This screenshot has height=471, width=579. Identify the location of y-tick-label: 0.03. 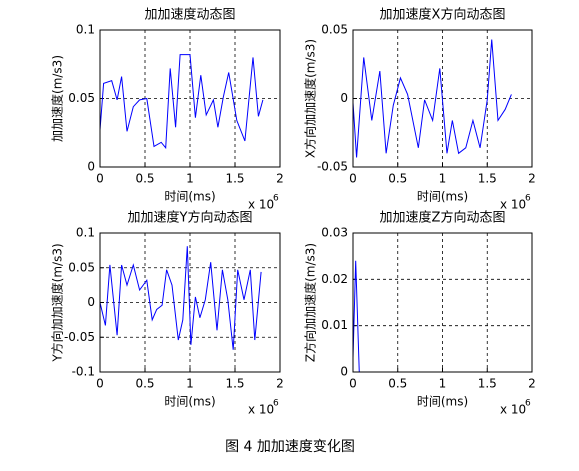
(334, 233).